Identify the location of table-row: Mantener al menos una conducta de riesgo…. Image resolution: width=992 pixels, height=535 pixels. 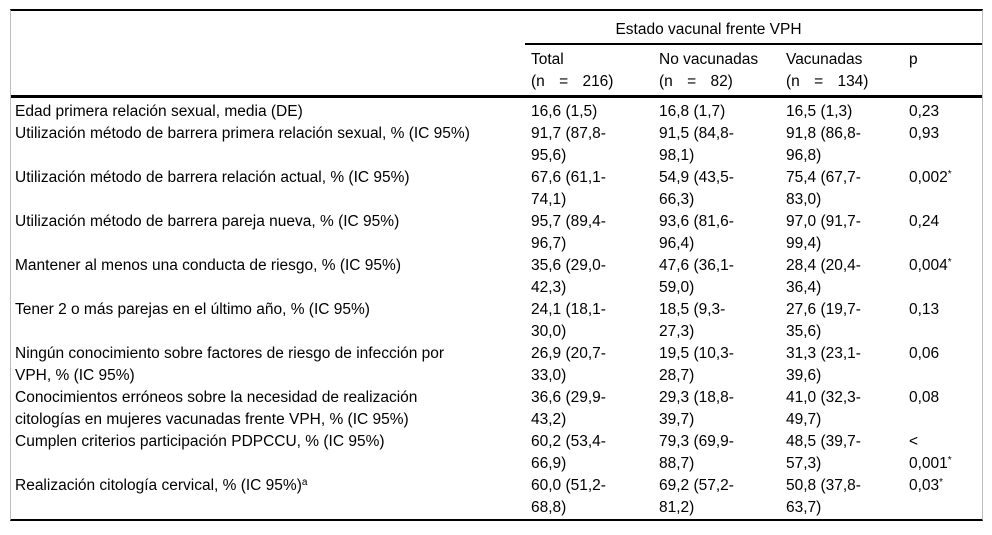
(496, 277).